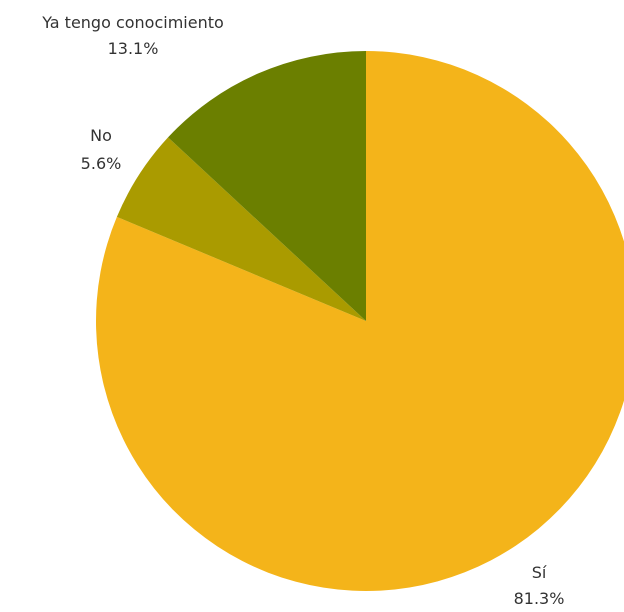 The image size is (624, 612). Describe the element at coordinates (133, 48) in the screenshot. I see `slice-value-3: 13.1%` at that location.